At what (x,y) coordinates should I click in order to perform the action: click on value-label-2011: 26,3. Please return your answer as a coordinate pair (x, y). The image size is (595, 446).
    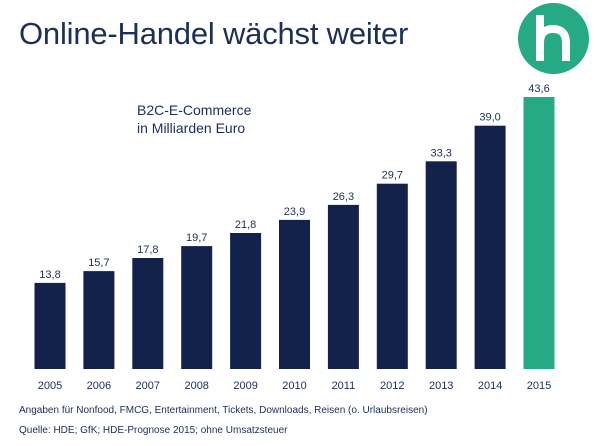
    Looking at the image, I should click on (343, 197).